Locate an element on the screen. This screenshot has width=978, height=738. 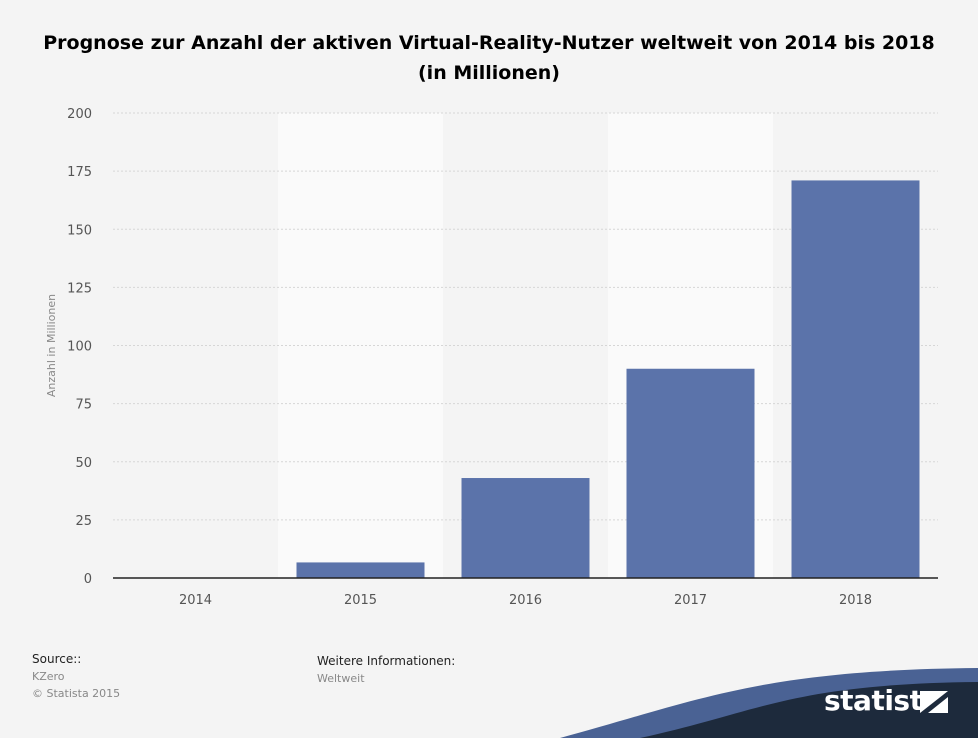
y-tick-label: 100 is located at coordinates (79, 347).